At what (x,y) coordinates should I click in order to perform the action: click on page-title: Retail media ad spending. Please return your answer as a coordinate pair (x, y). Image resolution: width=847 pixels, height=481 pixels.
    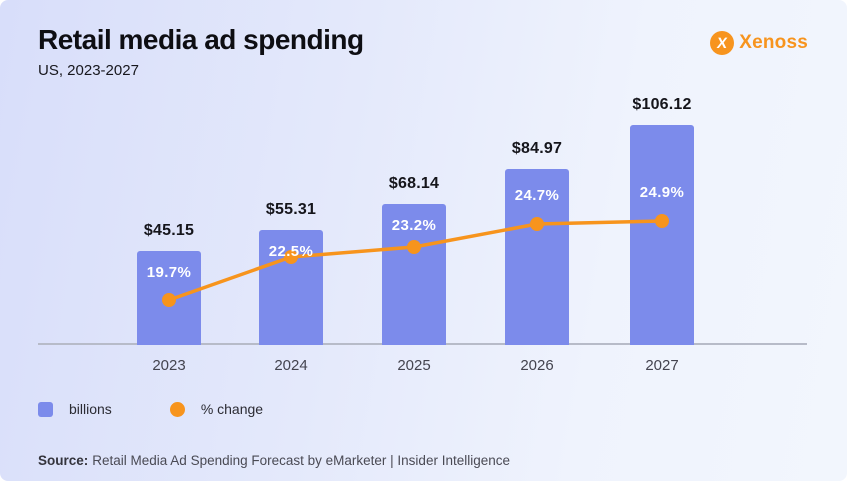
    Looking at the image, I should click on (201, 39).